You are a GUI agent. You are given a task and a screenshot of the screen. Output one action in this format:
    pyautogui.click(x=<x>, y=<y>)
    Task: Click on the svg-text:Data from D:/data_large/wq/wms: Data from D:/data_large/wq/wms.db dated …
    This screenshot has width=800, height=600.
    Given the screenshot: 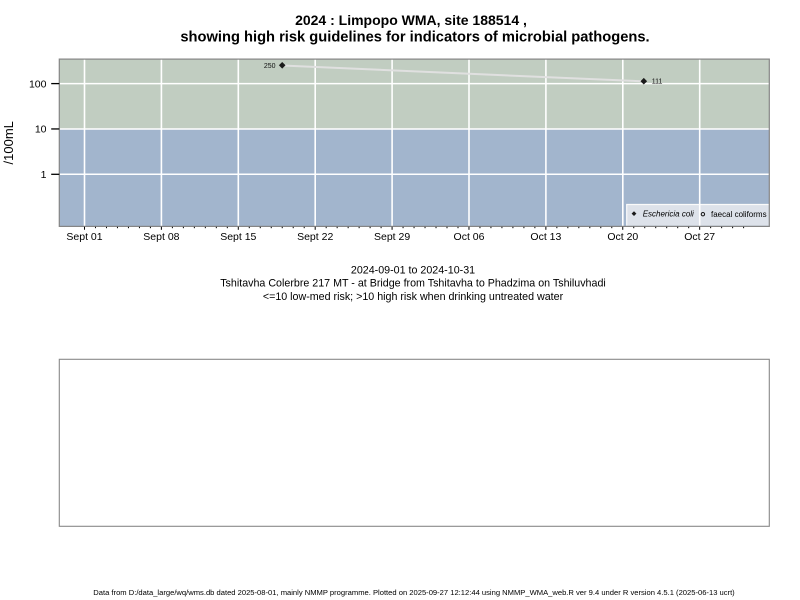 What is the action you would take?
    pyautogui.click(x=414, y=592)
    